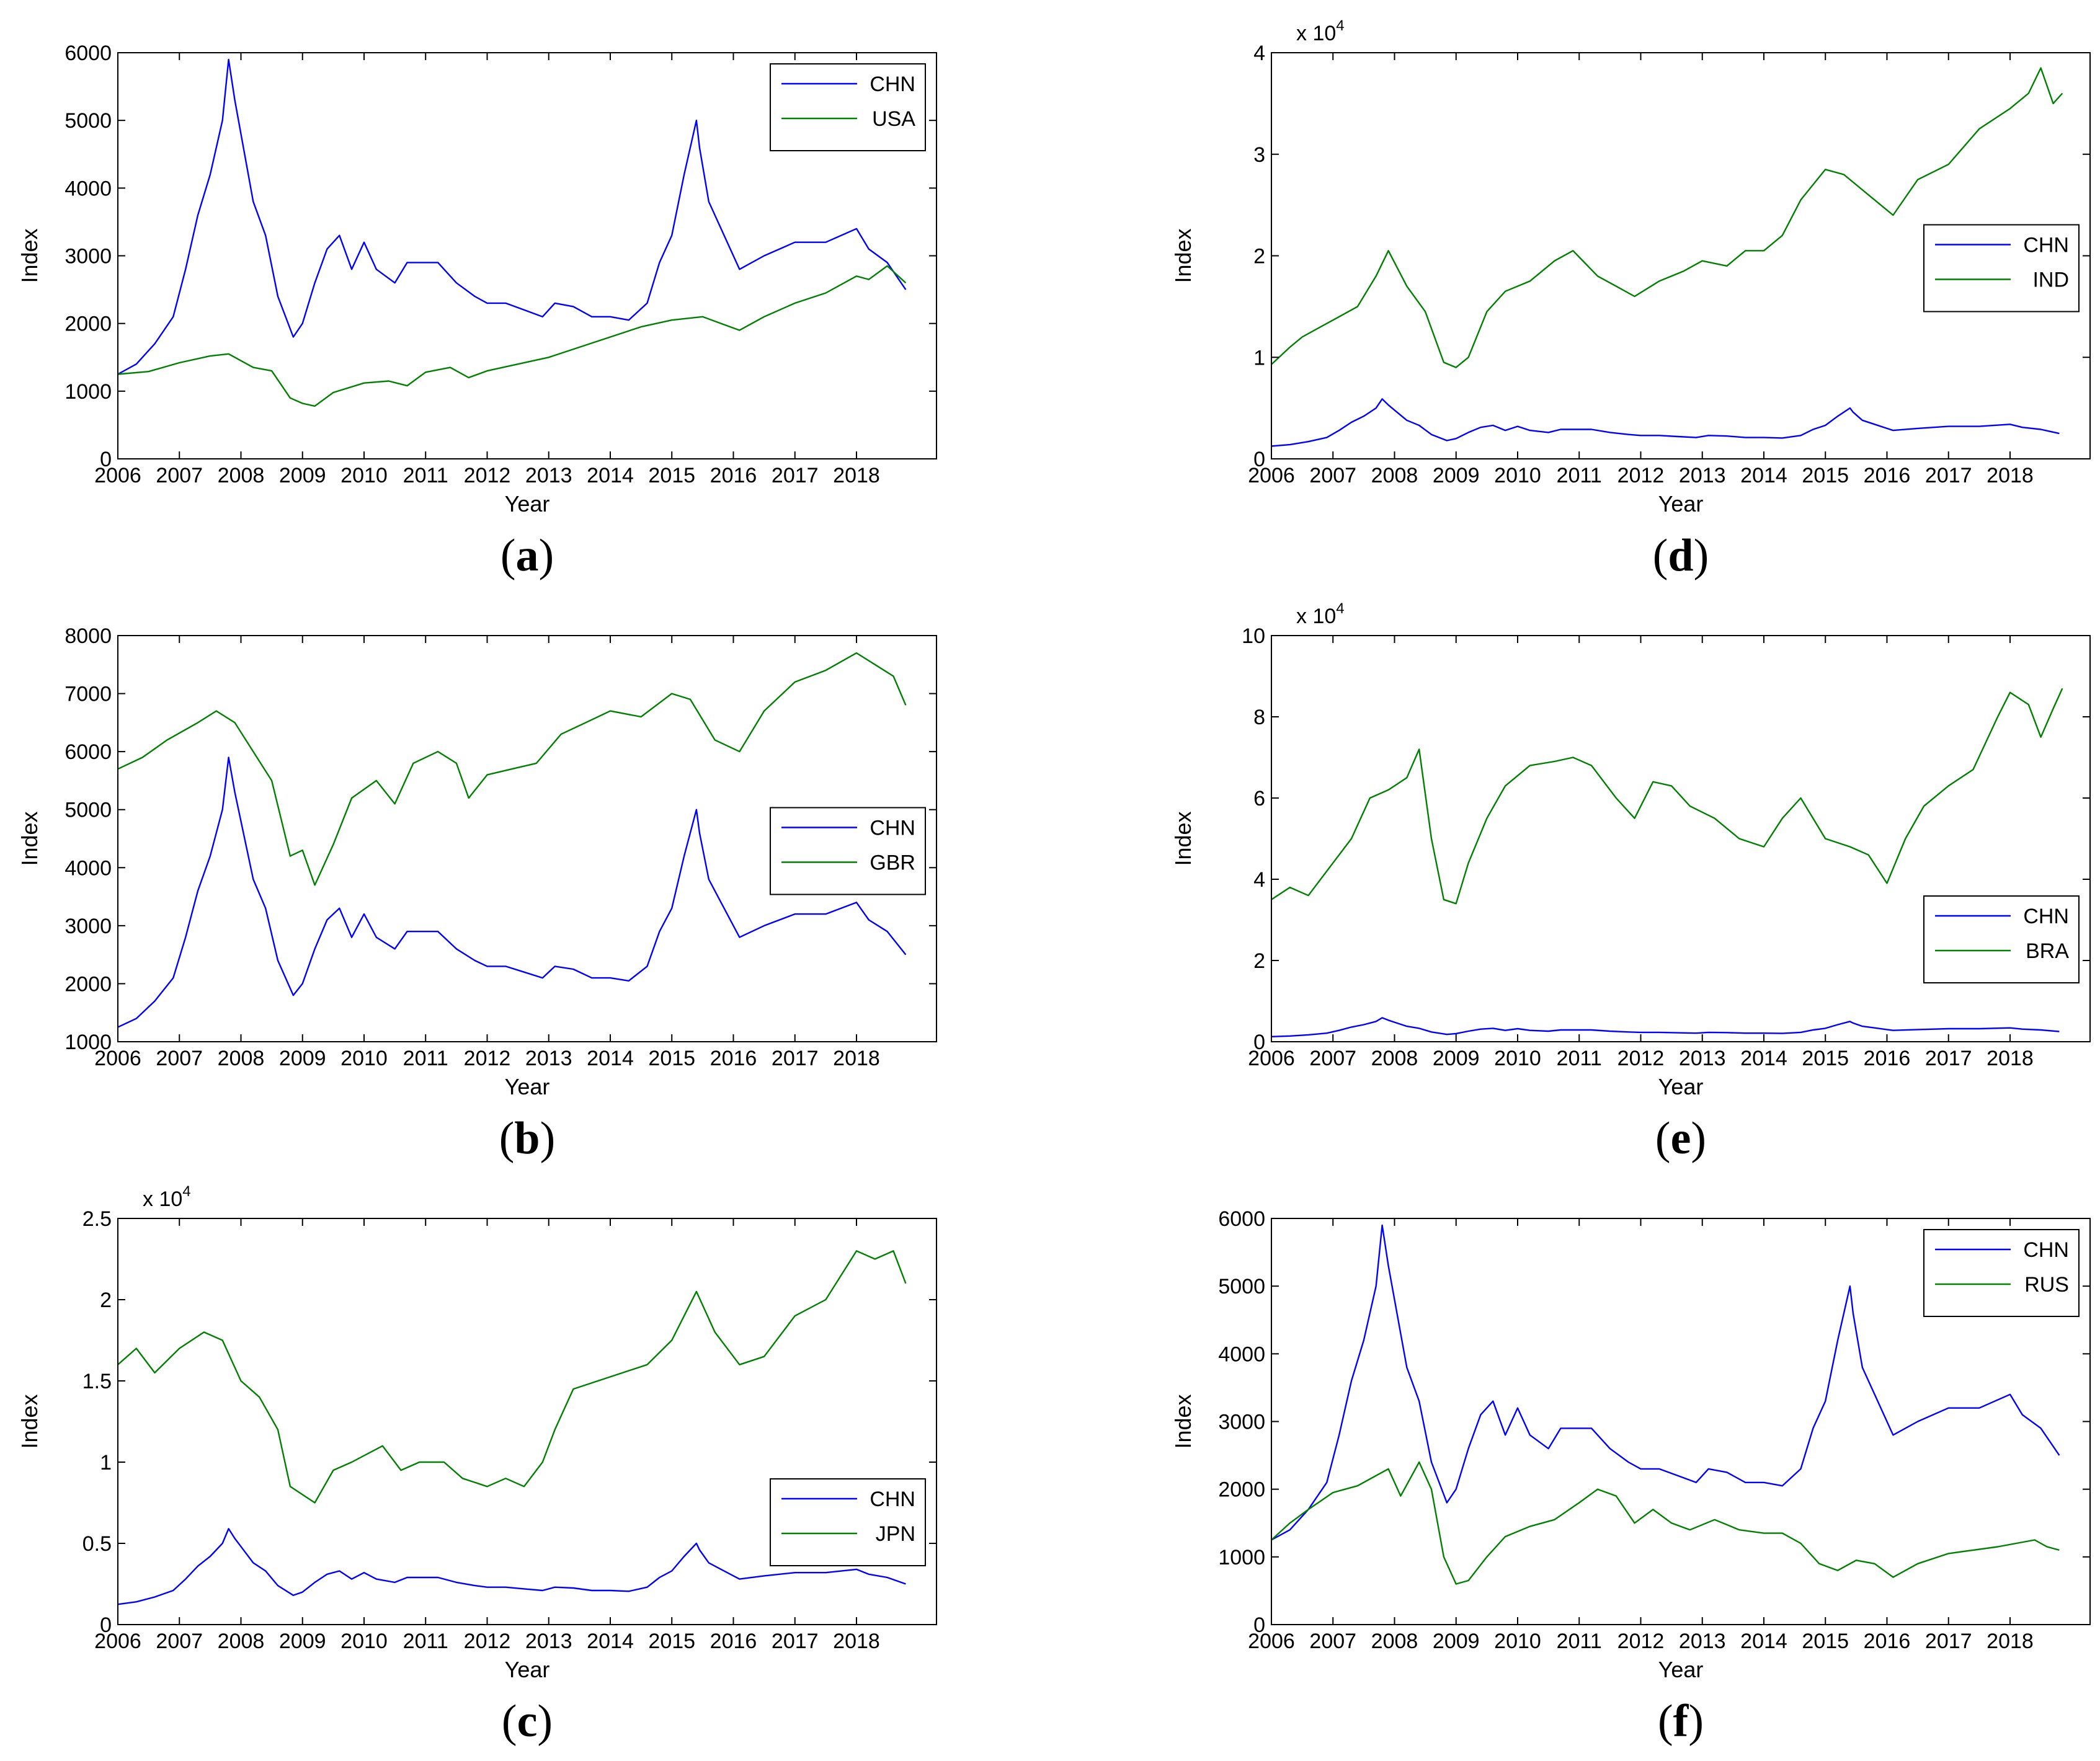 The width and height of the screenshot is (2100, 1761). Describe the element at coordinates (1763, 475) in the screenshot. I see `x-tick-label: 2014` at that location.